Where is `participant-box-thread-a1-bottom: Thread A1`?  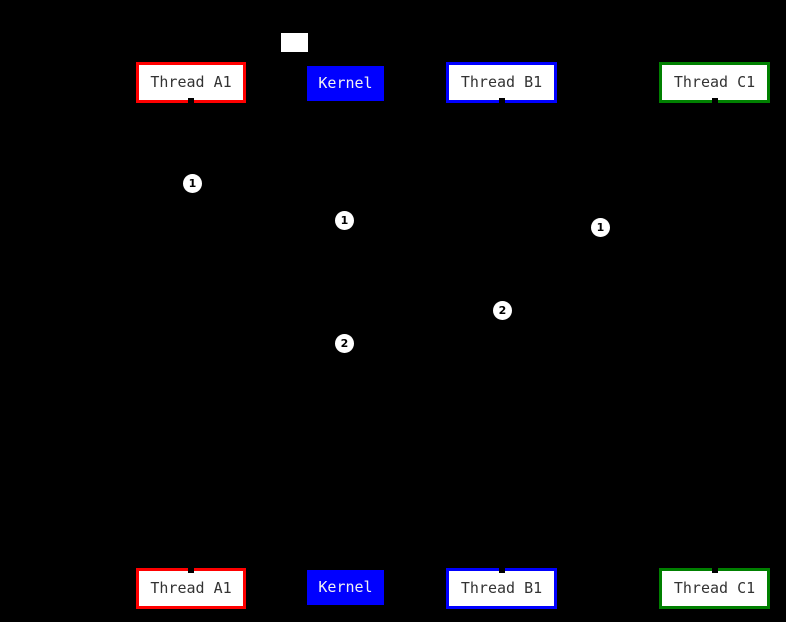 participant-box-thread-a1-bottom: Thread A1 is located at coordinates (191, 588).